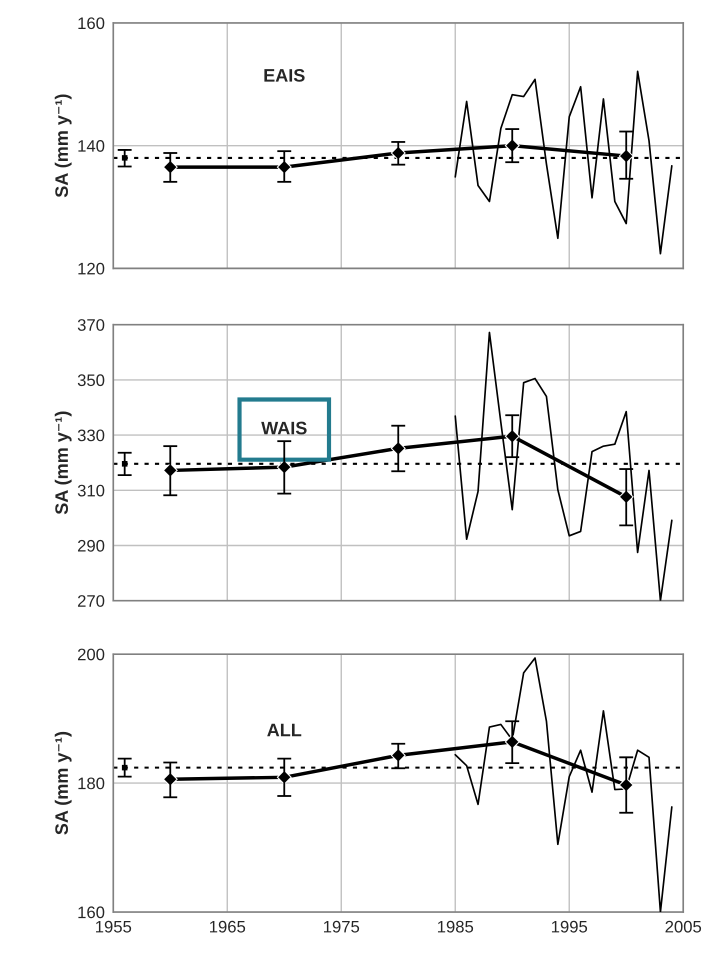  I want to click on y-tick-label: 290, so click(91, 546).